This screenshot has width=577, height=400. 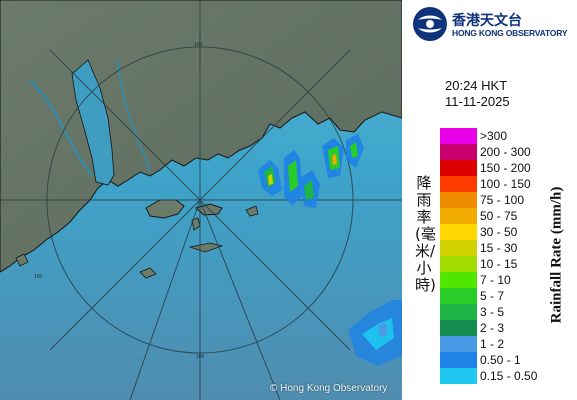 I want to click on legend-range-label: 50 - 75, so click(x=499, y=216).